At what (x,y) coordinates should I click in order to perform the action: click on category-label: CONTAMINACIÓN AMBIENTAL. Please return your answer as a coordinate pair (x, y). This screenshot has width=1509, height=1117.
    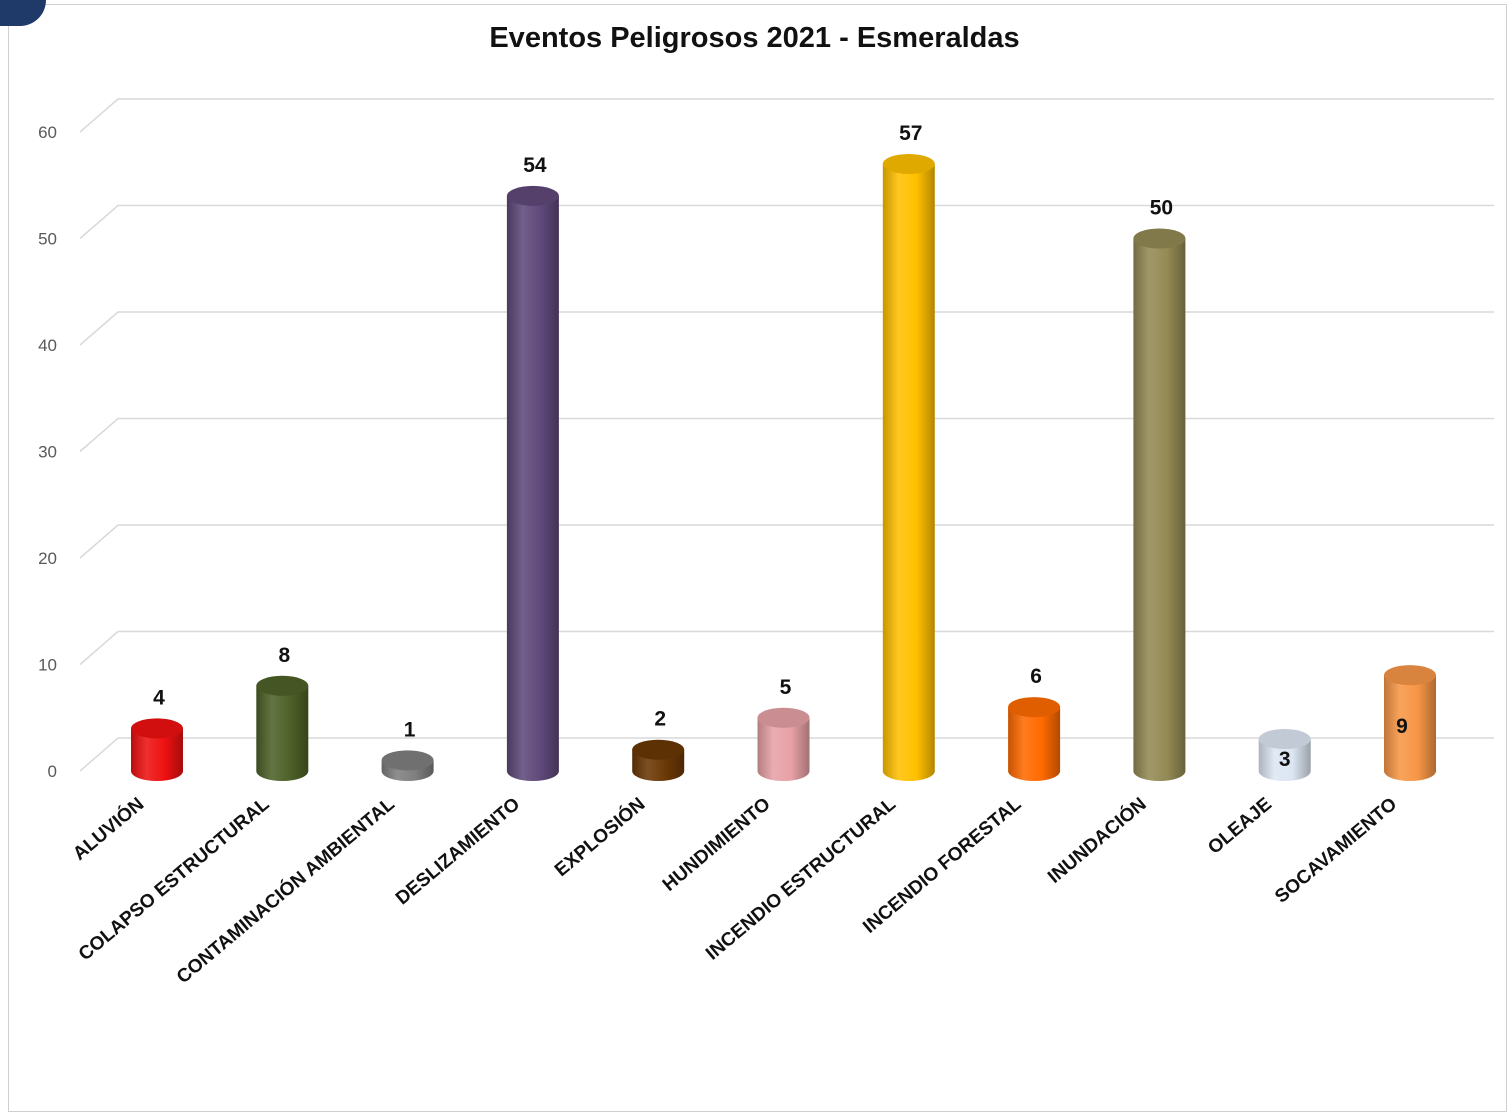
    Looking at the image, I should click on (285, 890).